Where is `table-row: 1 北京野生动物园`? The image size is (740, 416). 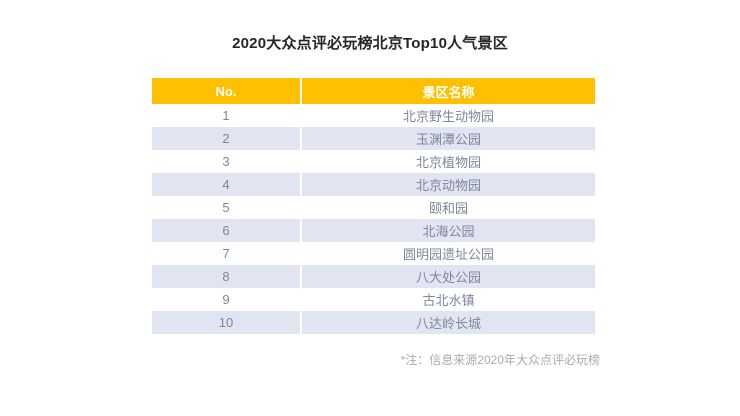
table-row: 1 北京野生动物园 is located at coordinates (373, 115).